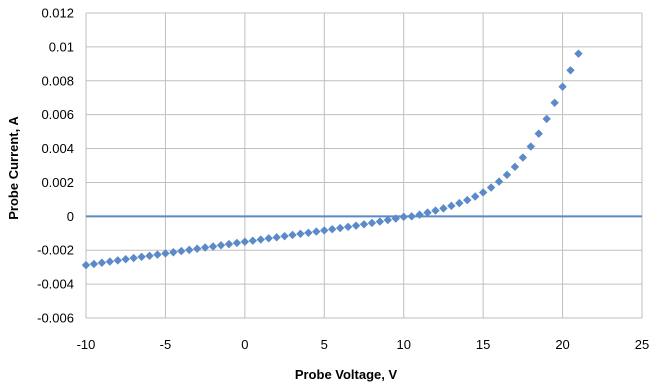 The width and height of the screenshot is (652, 388). Describe the element at coordinates (483, 344) in the screenshot. I see `x-tick-label: 15` at that location.